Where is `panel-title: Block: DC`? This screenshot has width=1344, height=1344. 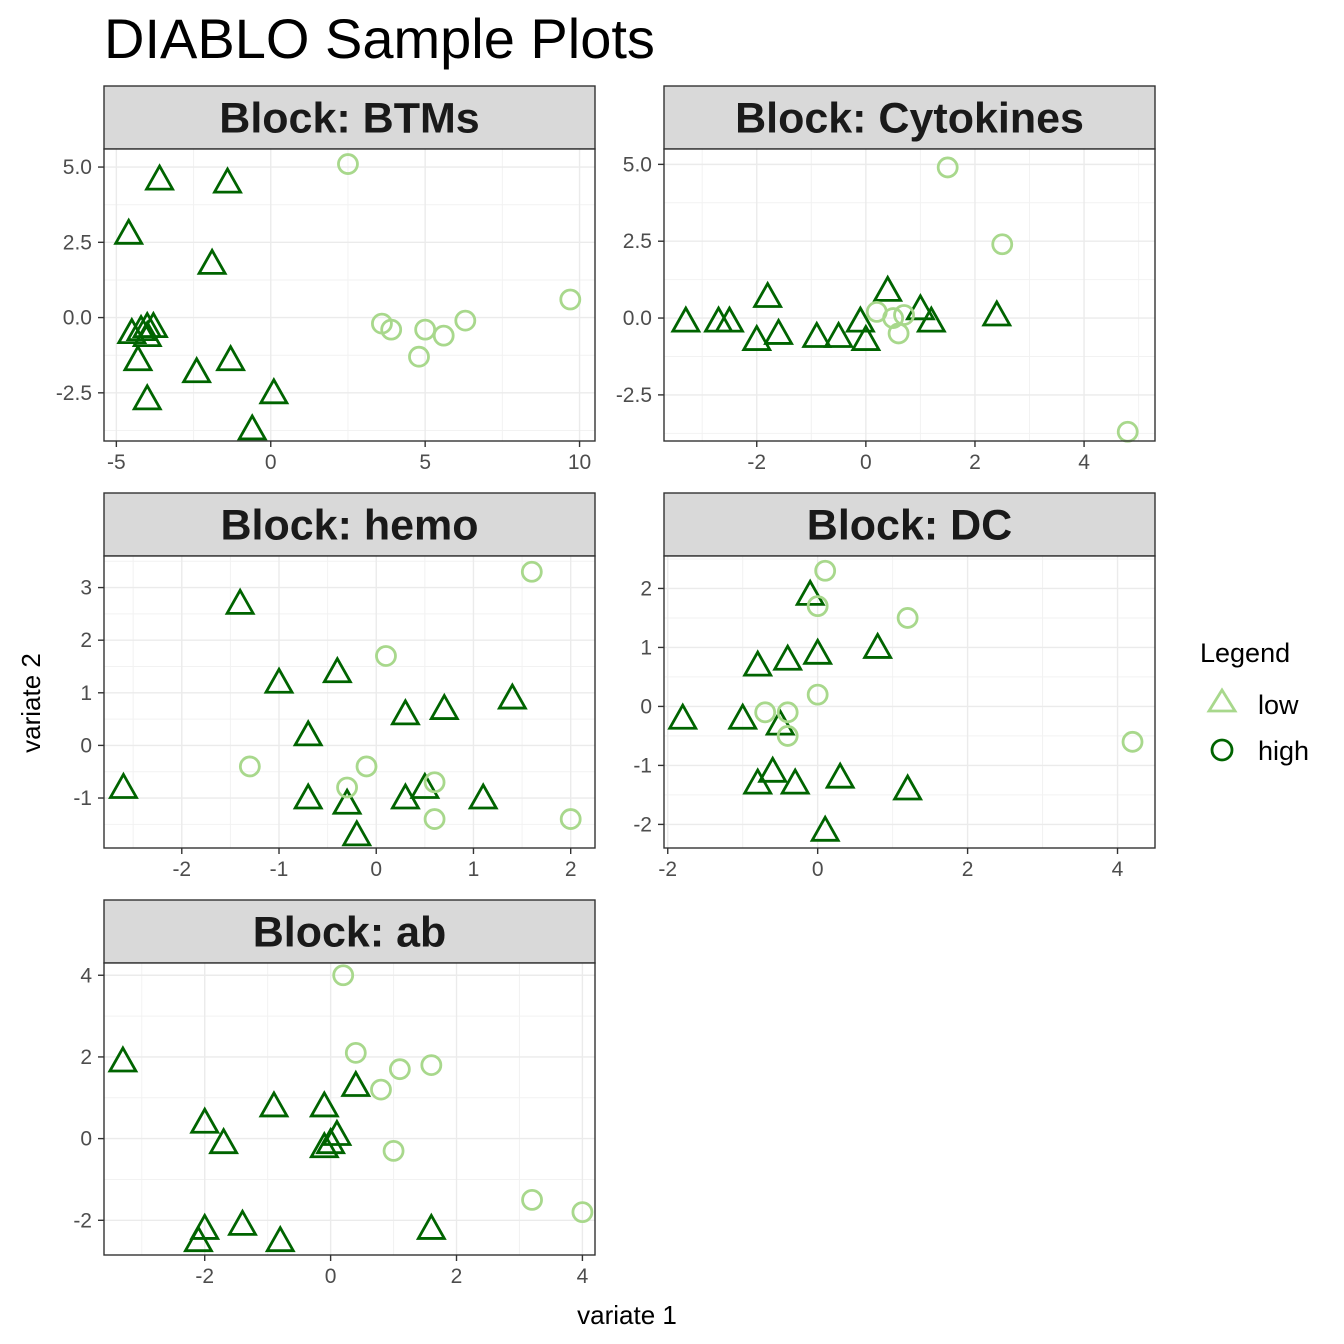
panel-title: Block: DC is located at coordinates (909, 526).